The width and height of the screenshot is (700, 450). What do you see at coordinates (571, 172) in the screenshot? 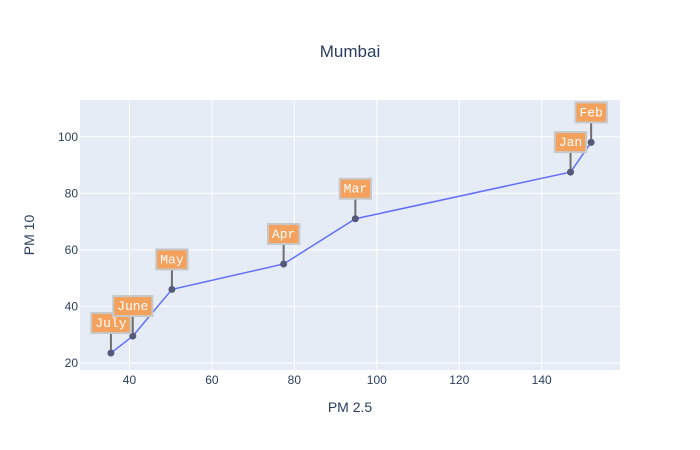
I see `data-point-jan` at bounding box center [571, 172].